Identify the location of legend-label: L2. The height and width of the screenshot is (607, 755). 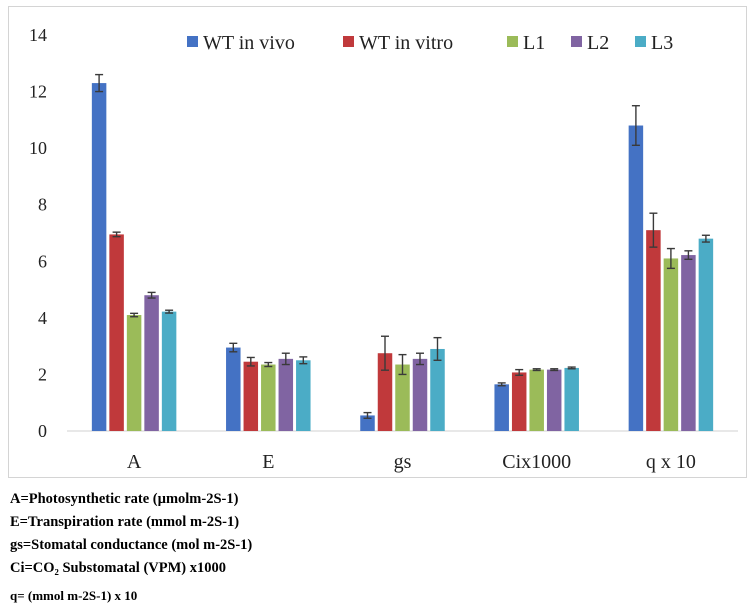
(598, 43).